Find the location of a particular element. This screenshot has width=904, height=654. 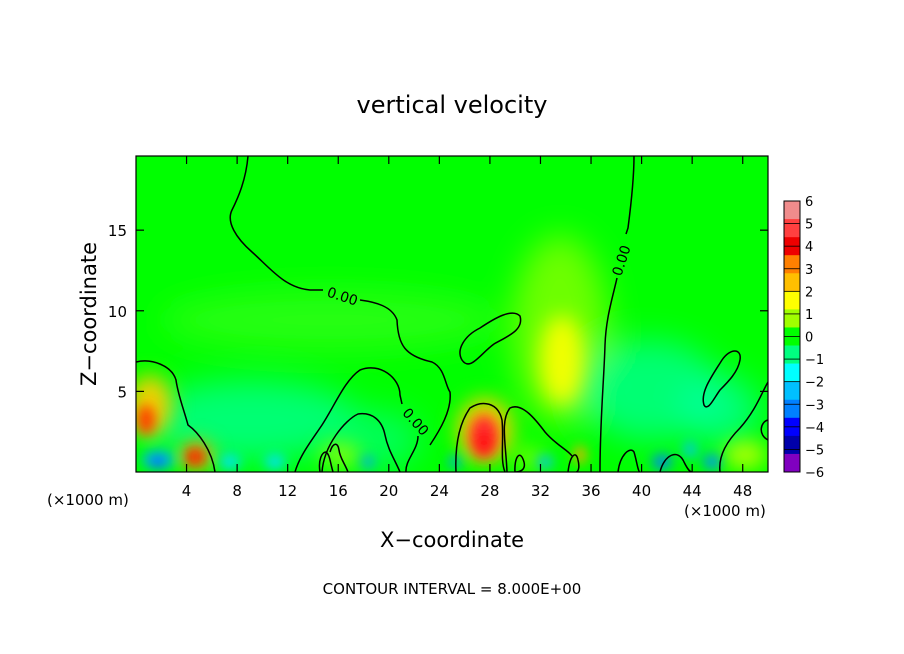

x-tick-label: 28 is located at coordinates (489, 491).